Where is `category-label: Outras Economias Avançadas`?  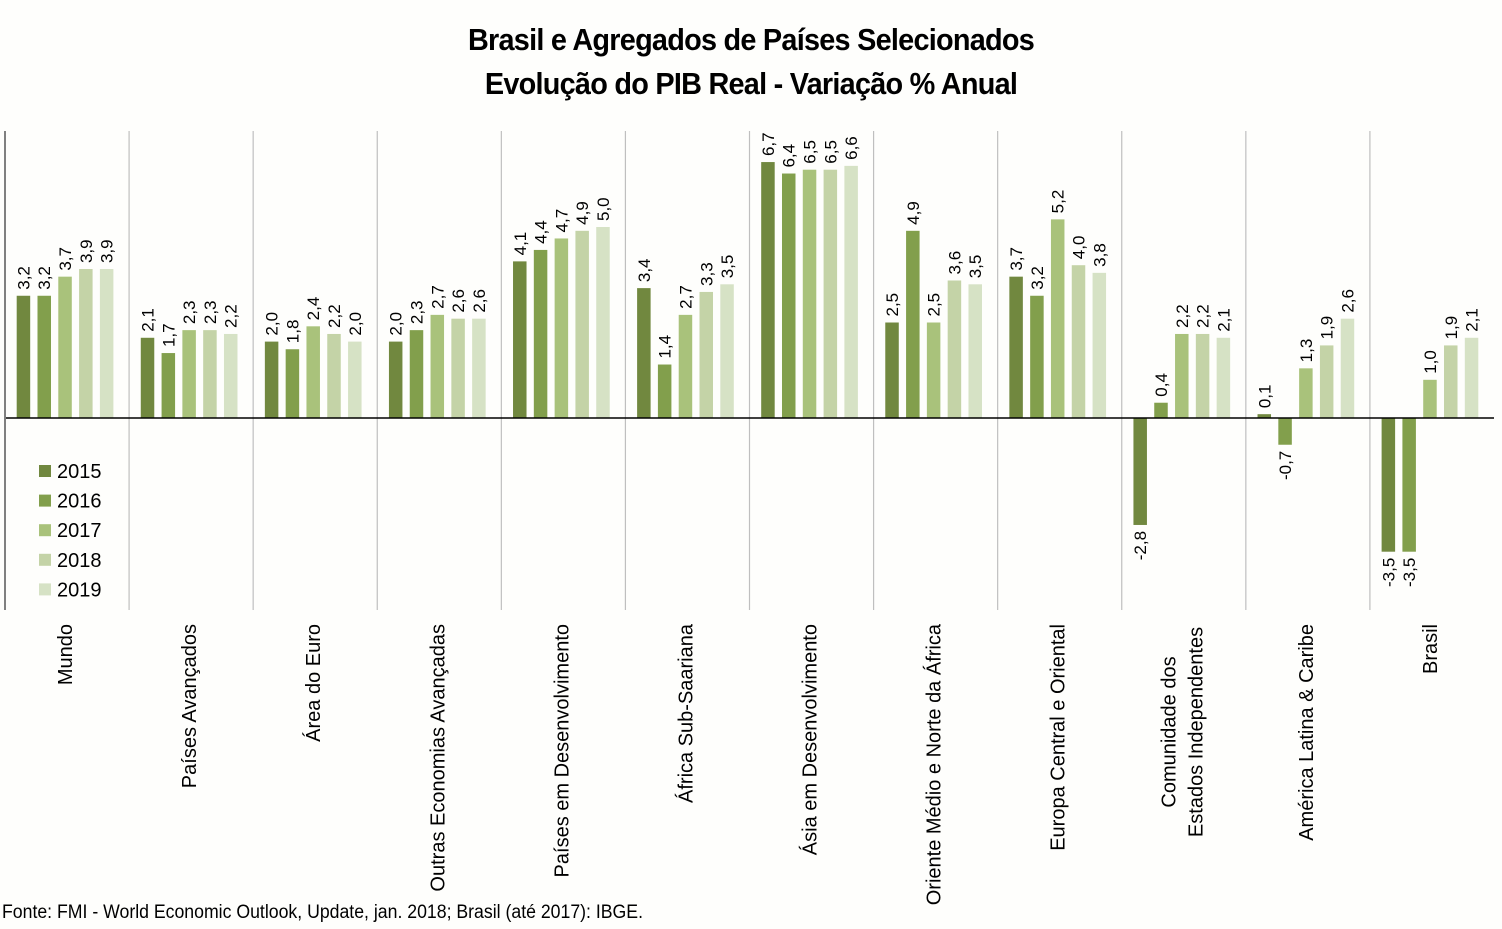 category-label: Outras Economias Avançadas is located at coordinates (438, 758).